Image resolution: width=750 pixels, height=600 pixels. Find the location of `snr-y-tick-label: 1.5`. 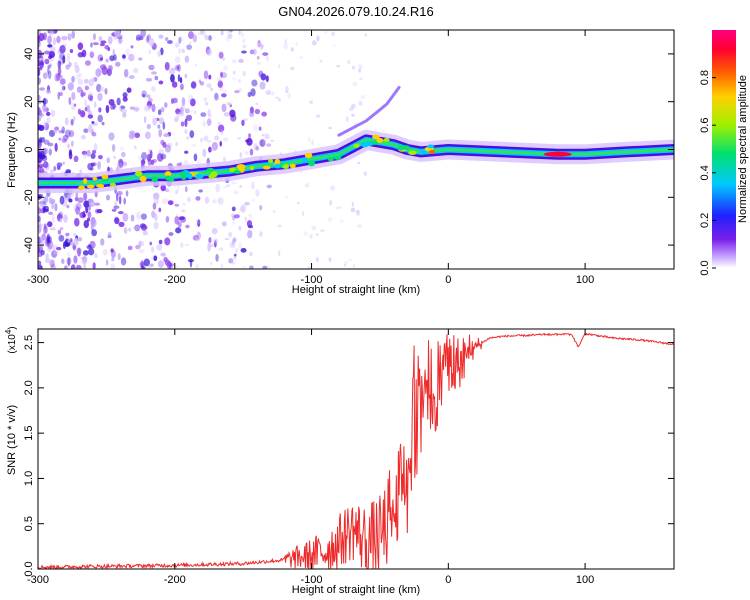

snr-y-tick-label: 1.5 is located at coordinates (29, 433).